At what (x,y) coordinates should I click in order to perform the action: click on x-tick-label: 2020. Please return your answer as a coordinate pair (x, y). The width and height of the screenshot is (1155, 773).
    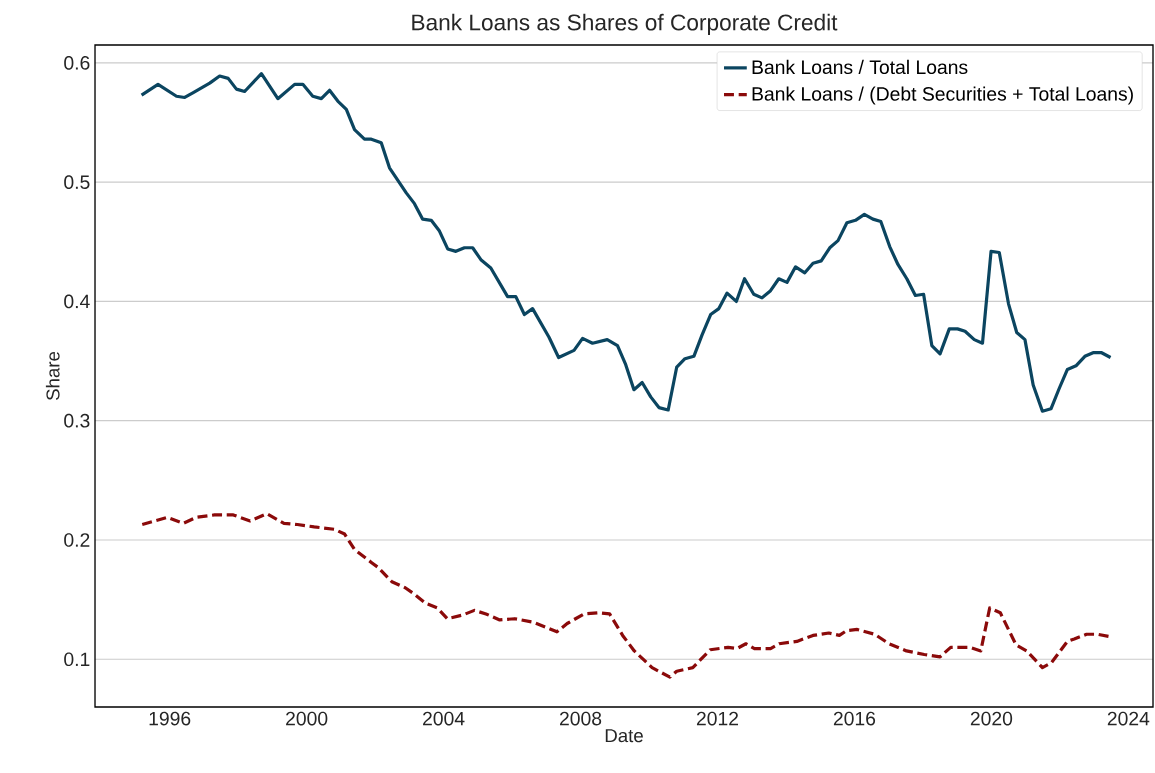
    Looking at the image, I should click on (991, 718).